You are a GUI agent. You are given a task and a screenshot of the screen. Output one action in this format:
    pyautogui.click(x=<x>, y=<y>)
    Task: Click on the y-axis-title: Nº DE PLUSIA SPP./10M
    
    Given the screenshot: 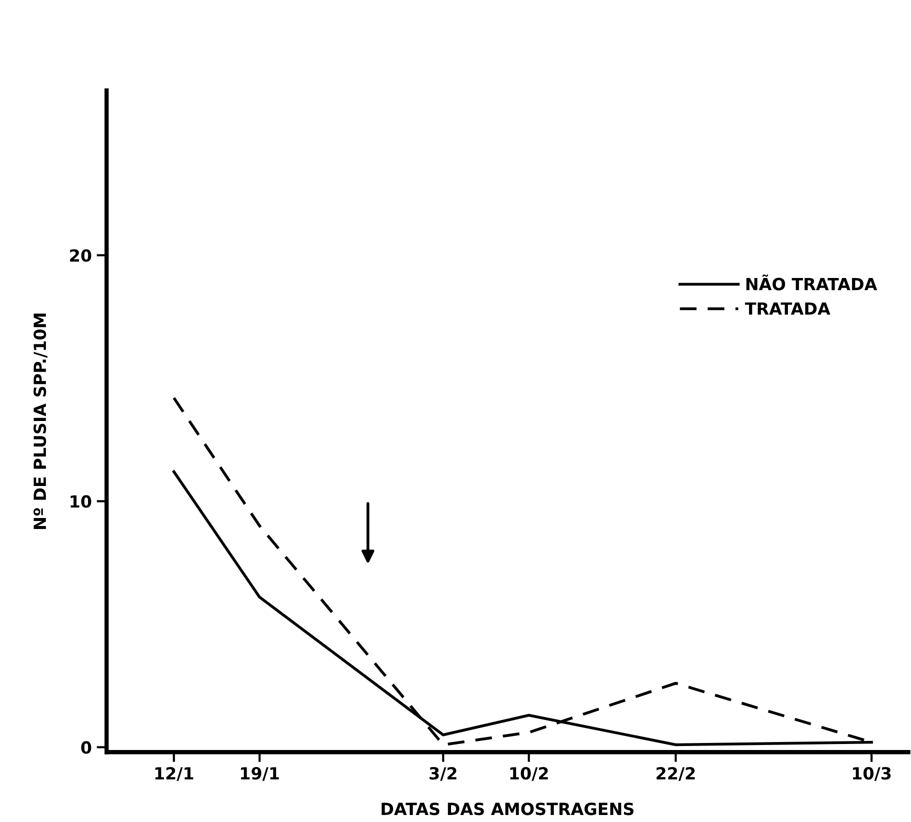 What is the action you would take?
    pyautogui.click(x=41, y=421)
    